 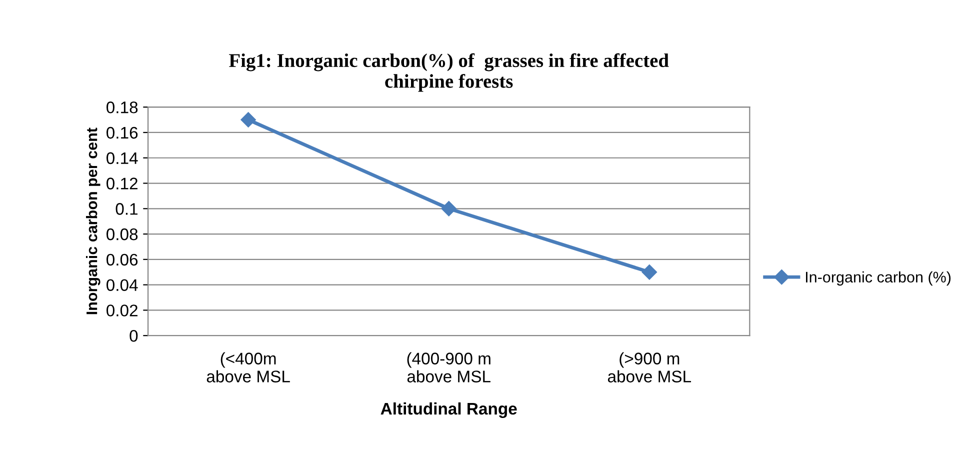 I want to click on chart-title: Fig1: Inorganic carbon(%) of grasses in fire affected chirpine forests, so click(x=449, y=72).